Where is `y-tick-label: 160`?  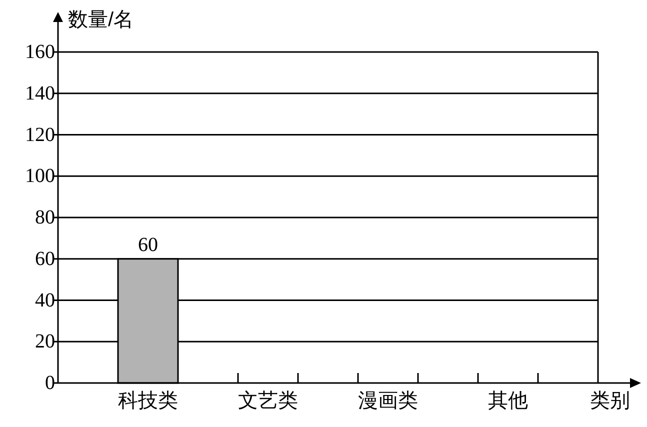
y-tick-label: 160 is located at coordinates (40, 52).